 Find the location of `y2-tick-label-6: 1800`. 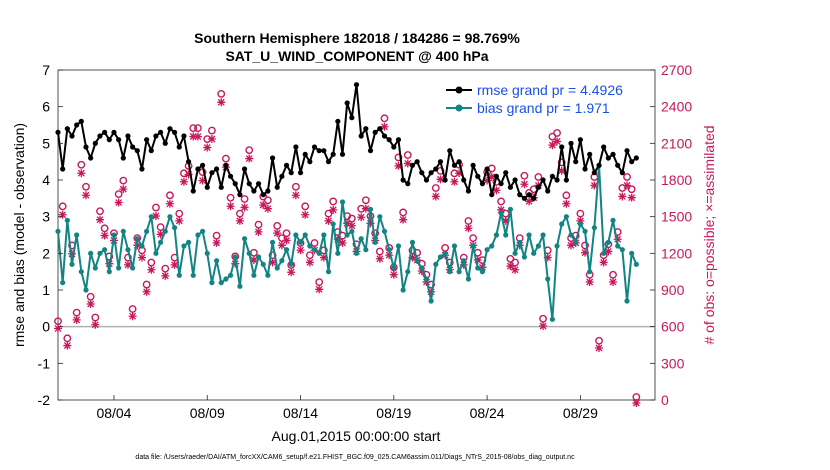

y2-tick-label-6: 1800 is located at coordinates (676, 180).